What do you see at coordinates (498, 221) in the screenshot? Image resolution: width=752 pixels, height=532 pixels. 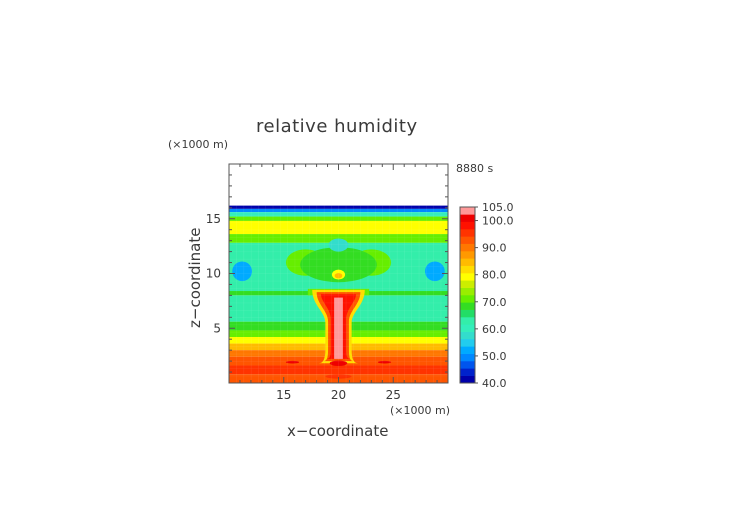 I see `colorbar-tick-label: 100.0` at bounding box center [498, 221].